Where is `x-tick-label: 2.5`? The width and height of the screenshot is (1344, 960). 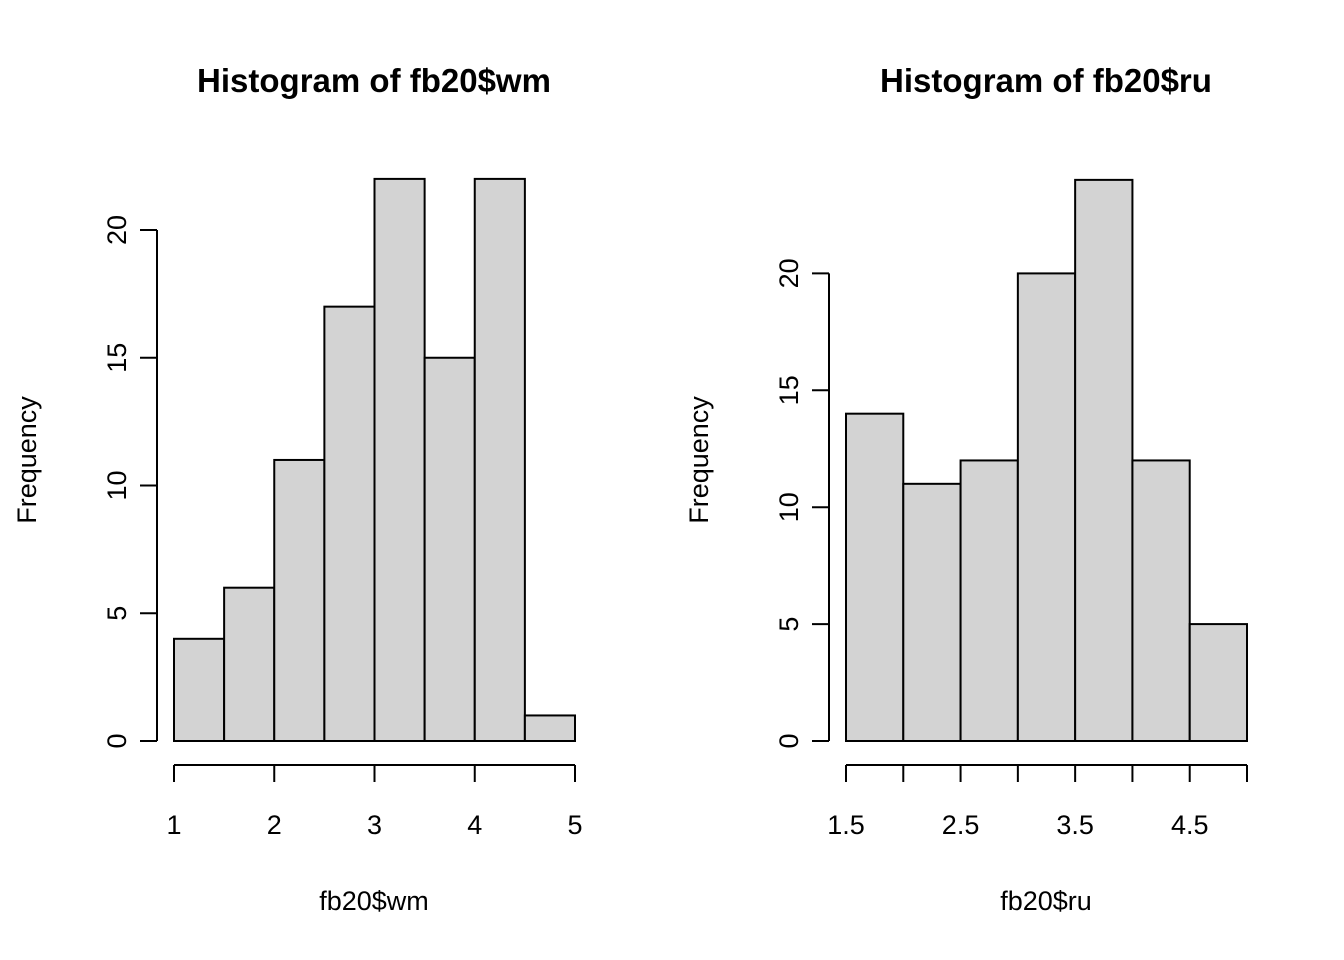 x-tick-label: 2.5 is located at coordinates (961, 825).